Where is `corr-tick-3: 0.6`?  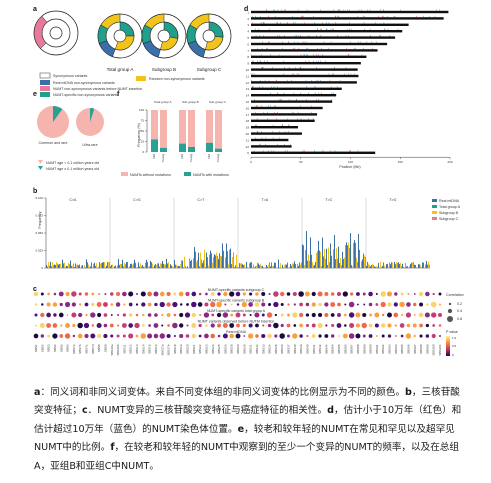 corr-tick-3: 0.6 is located at coordinates (459, 319).